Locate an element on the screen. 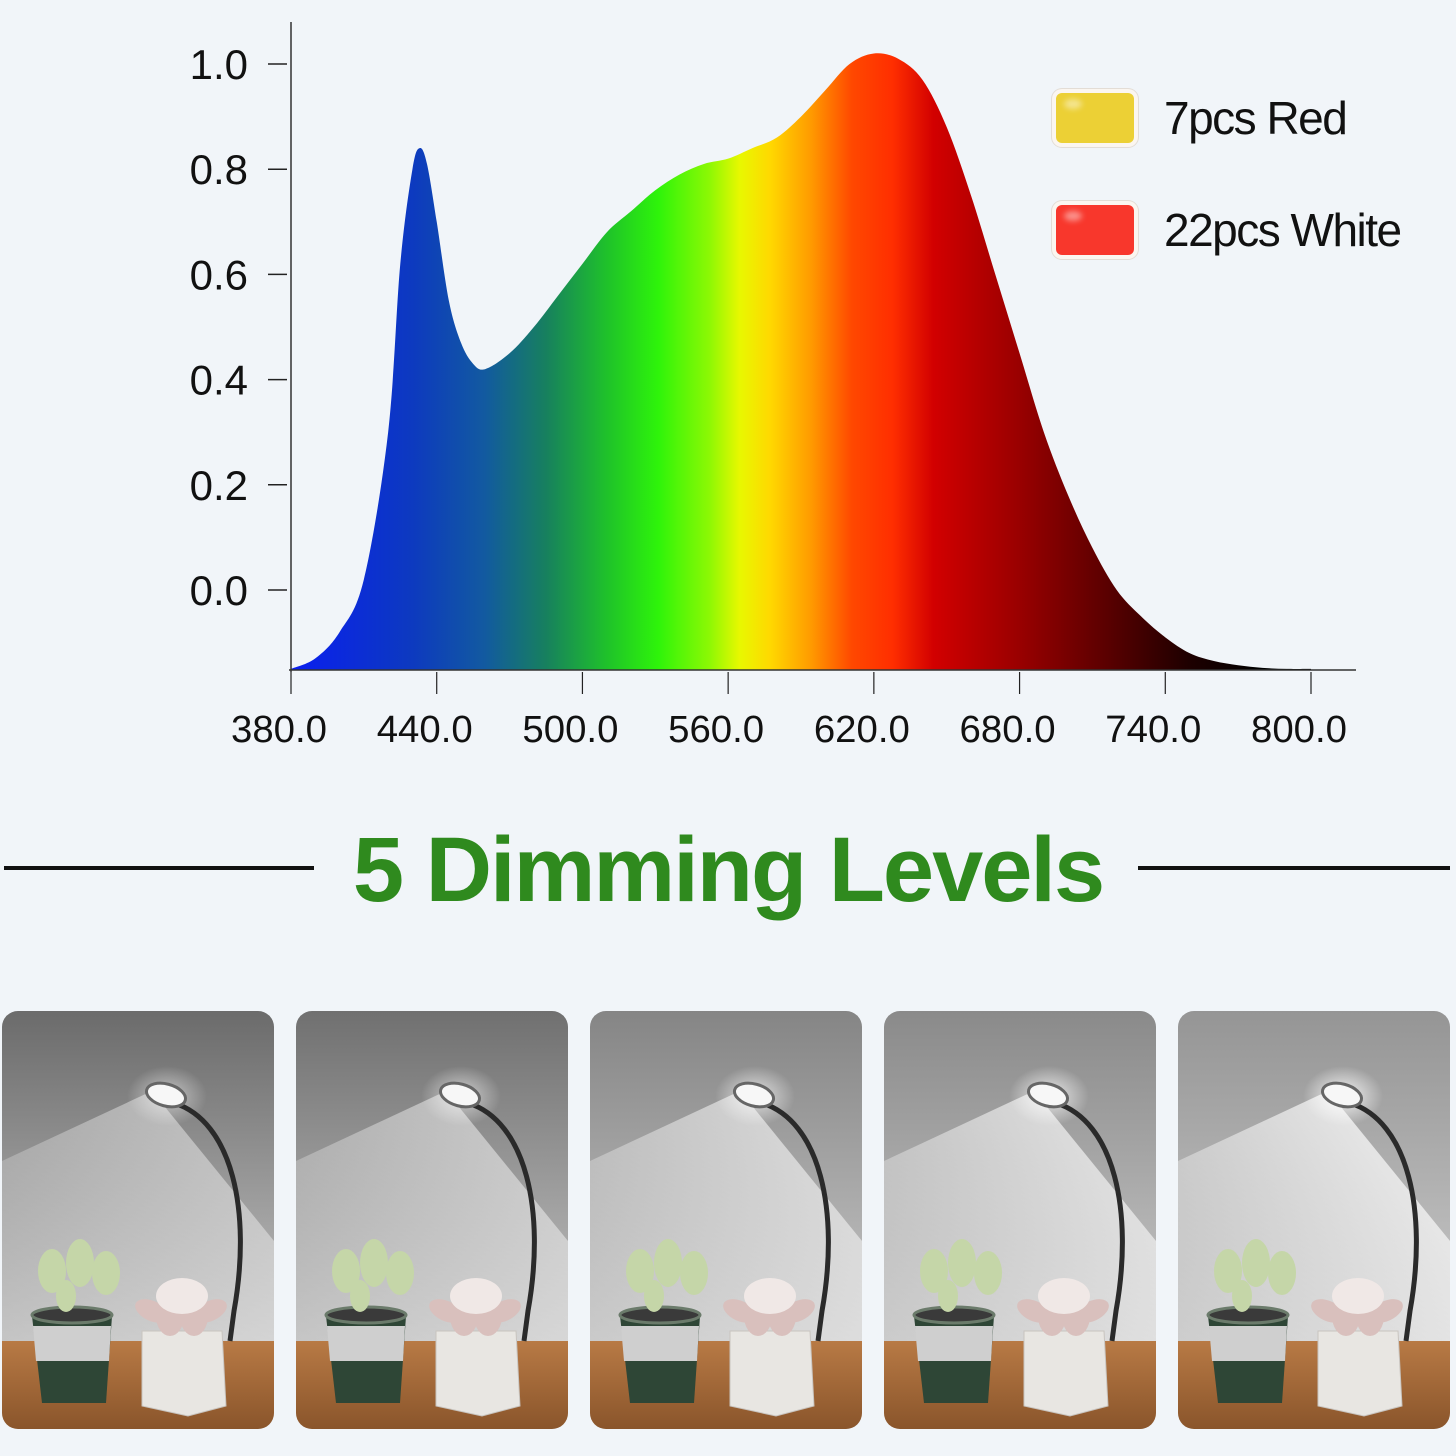 The width and height of the screenshot is (1456, 1456). led-swatch-yellow-icon is located at coordinates (1095, 118).